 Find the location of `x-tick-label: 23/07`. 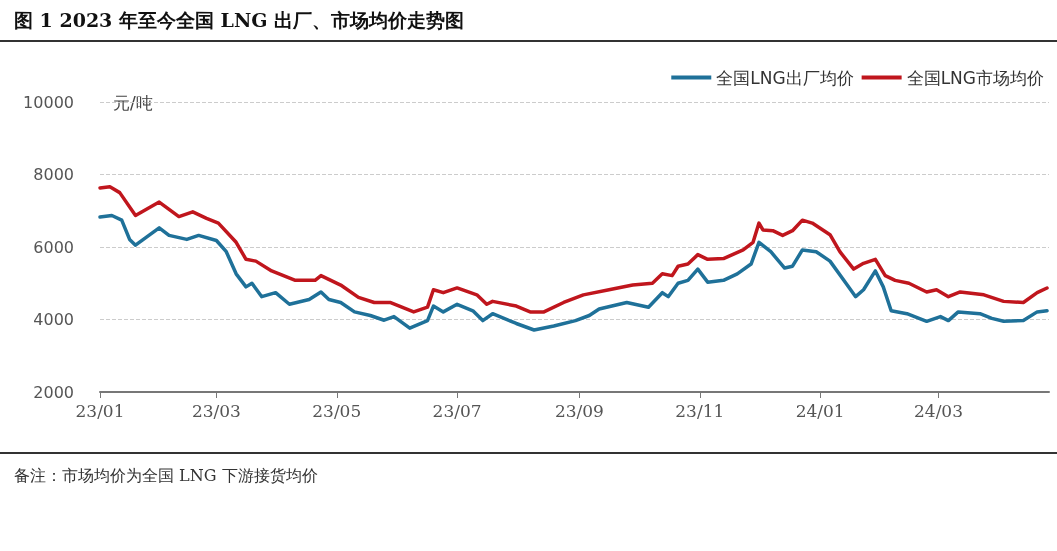

x-tick-label: 23/07 is located at coordinates (457, 410).